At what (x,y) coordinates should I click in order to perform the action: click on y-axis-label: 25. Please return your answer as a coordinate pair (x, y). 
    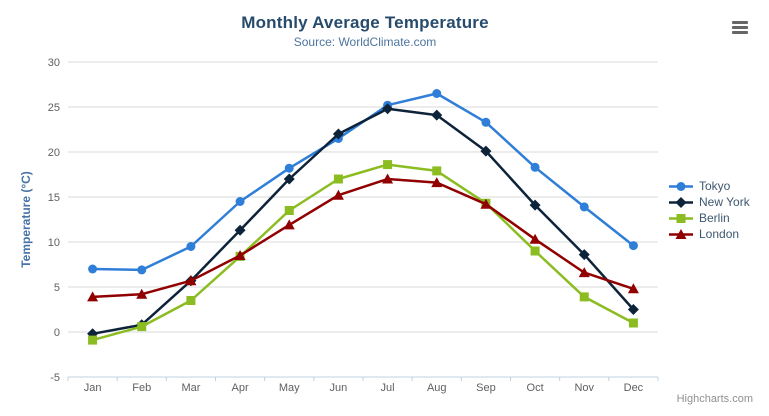
    Looking at the image, I should click on (54, 108).